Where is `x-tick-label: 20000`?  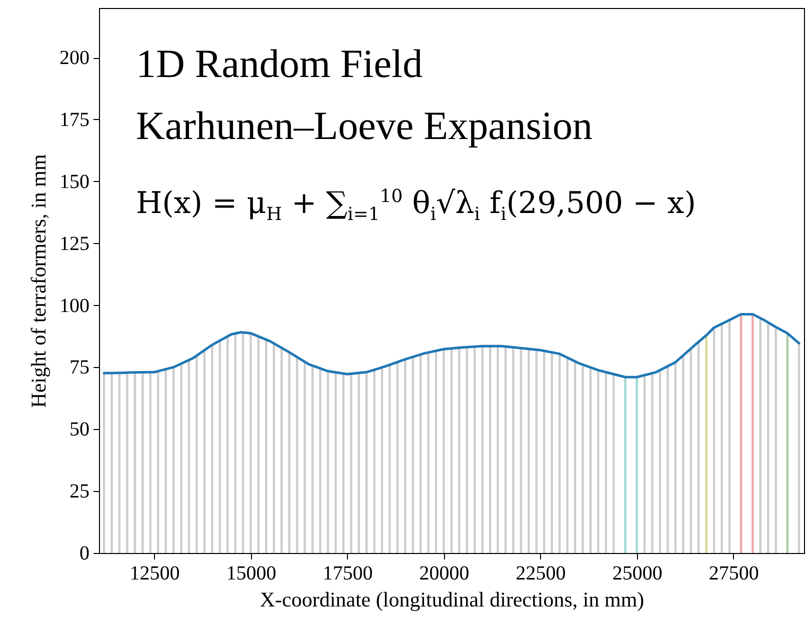
x-tick-label: 20000 is located at coordinates (444, 573).